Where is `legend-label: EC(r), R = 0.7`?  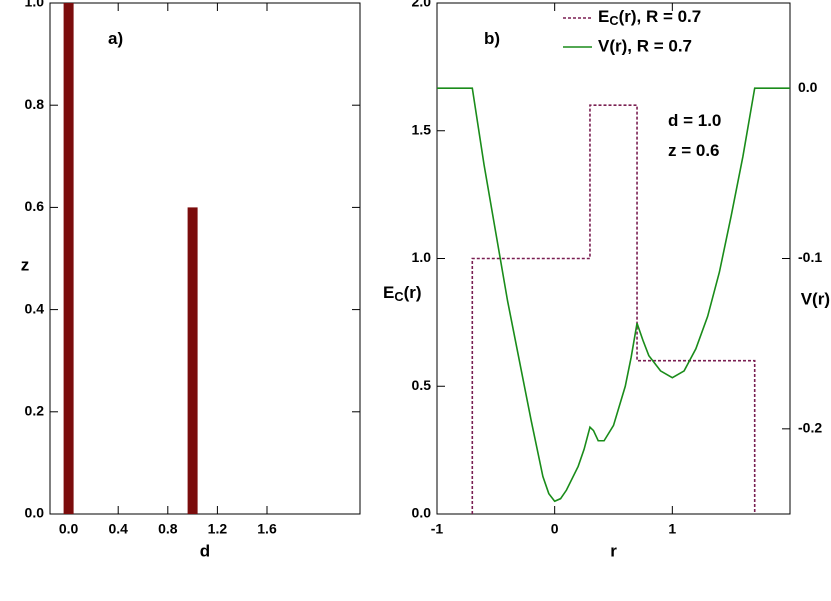 legend-label: EC(r), R = 0.7 is located at coordinates (649, 17).